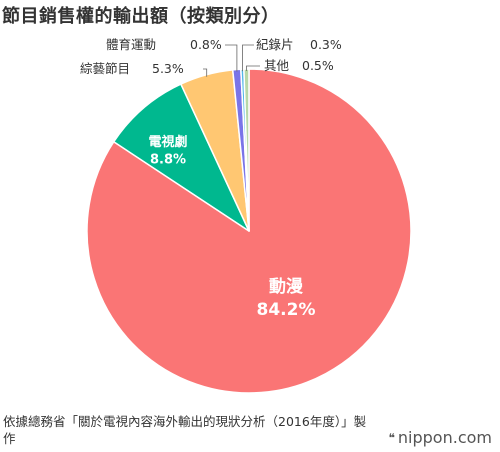  I want to click on brand-logo: ❝ nippon.com, so click(440, 437).